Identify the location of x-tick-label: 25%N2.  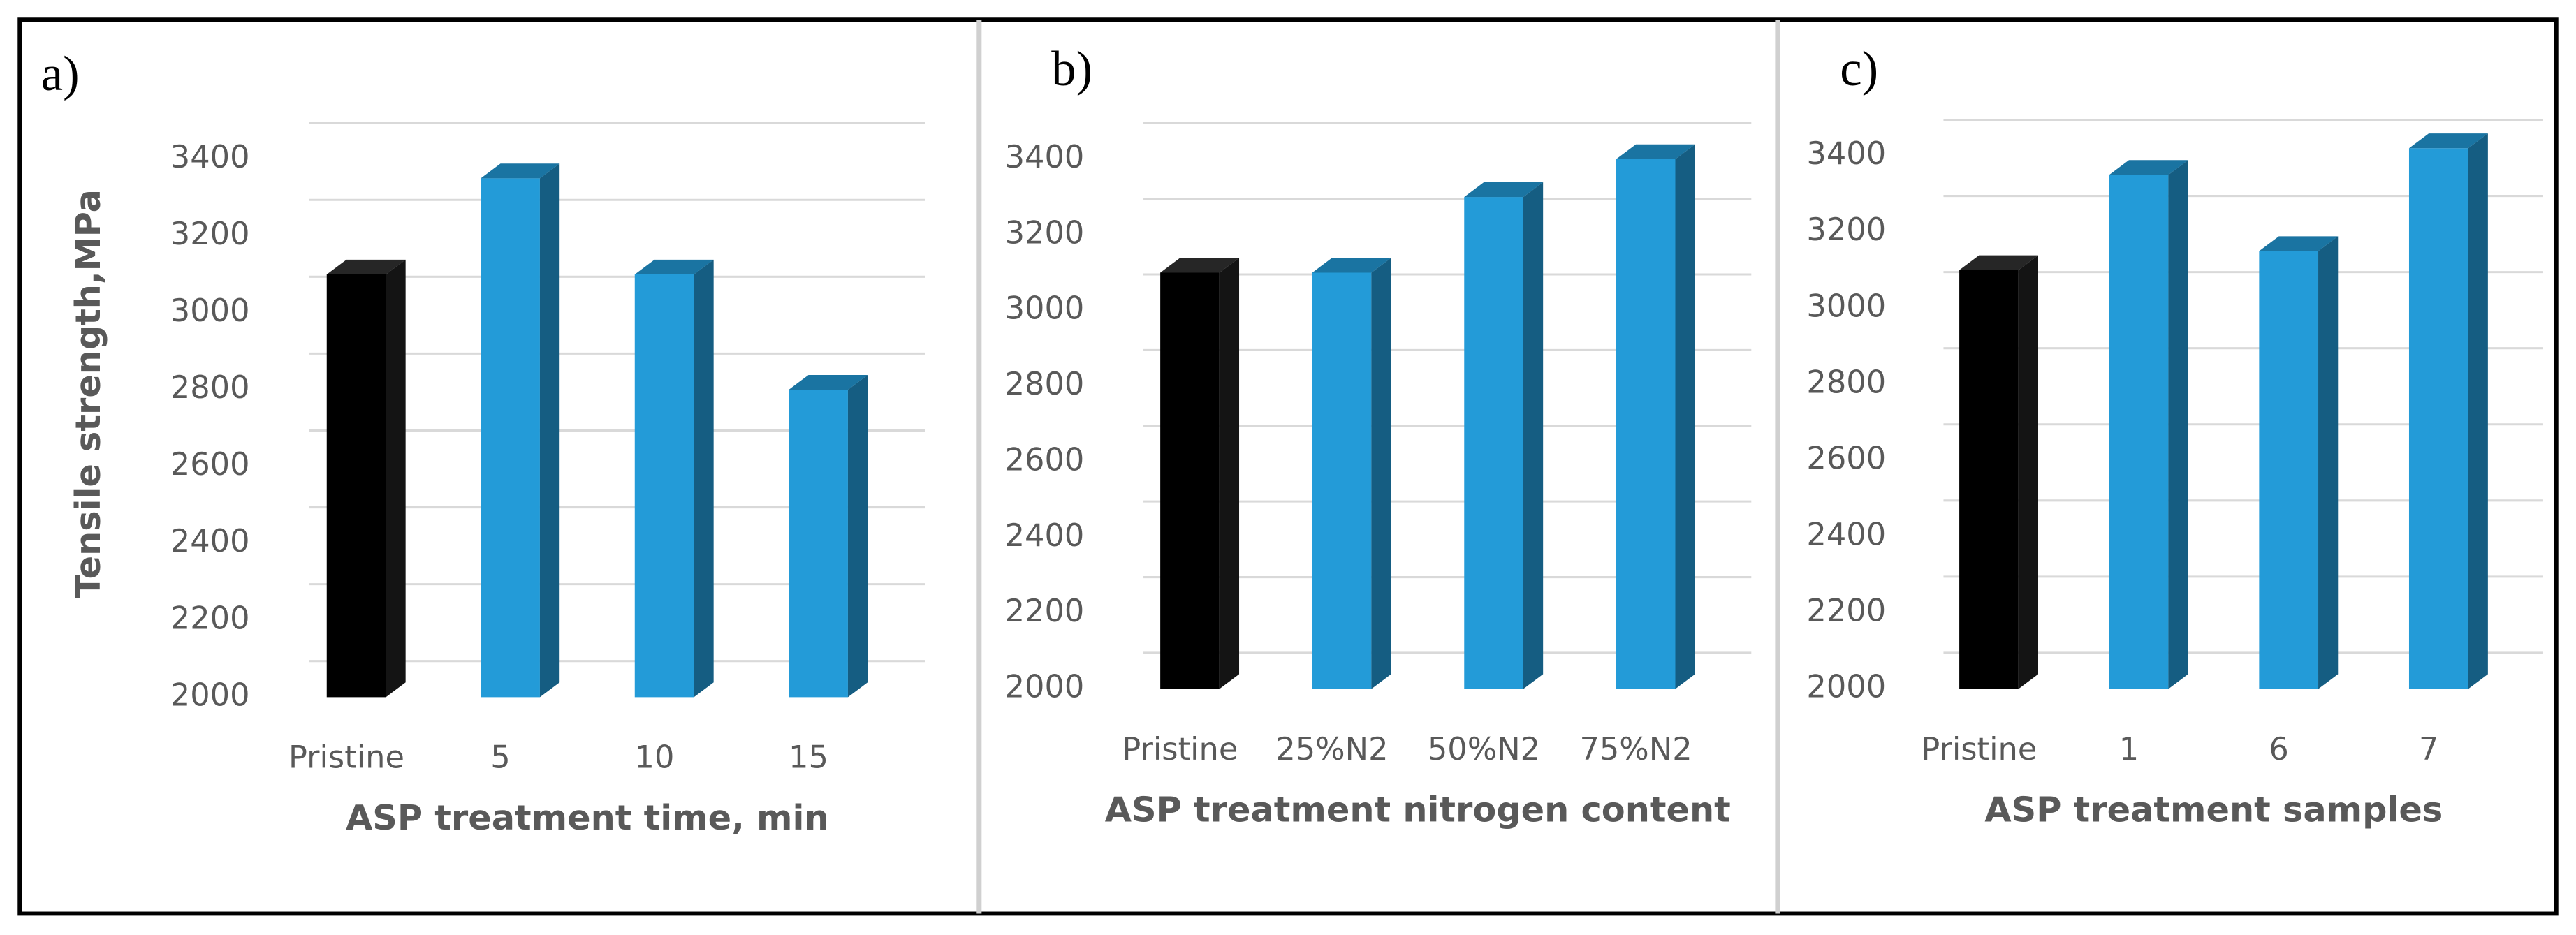
(1331, 749).